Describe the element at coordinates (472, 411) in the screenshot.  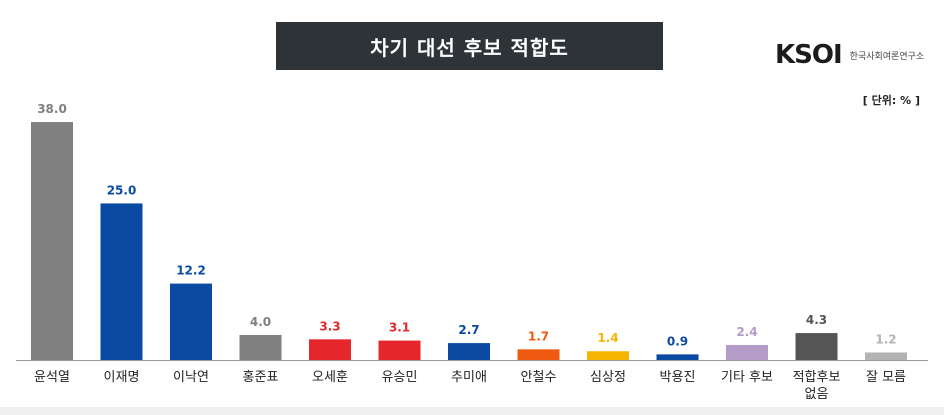
I see `bottom-divider` at that location.